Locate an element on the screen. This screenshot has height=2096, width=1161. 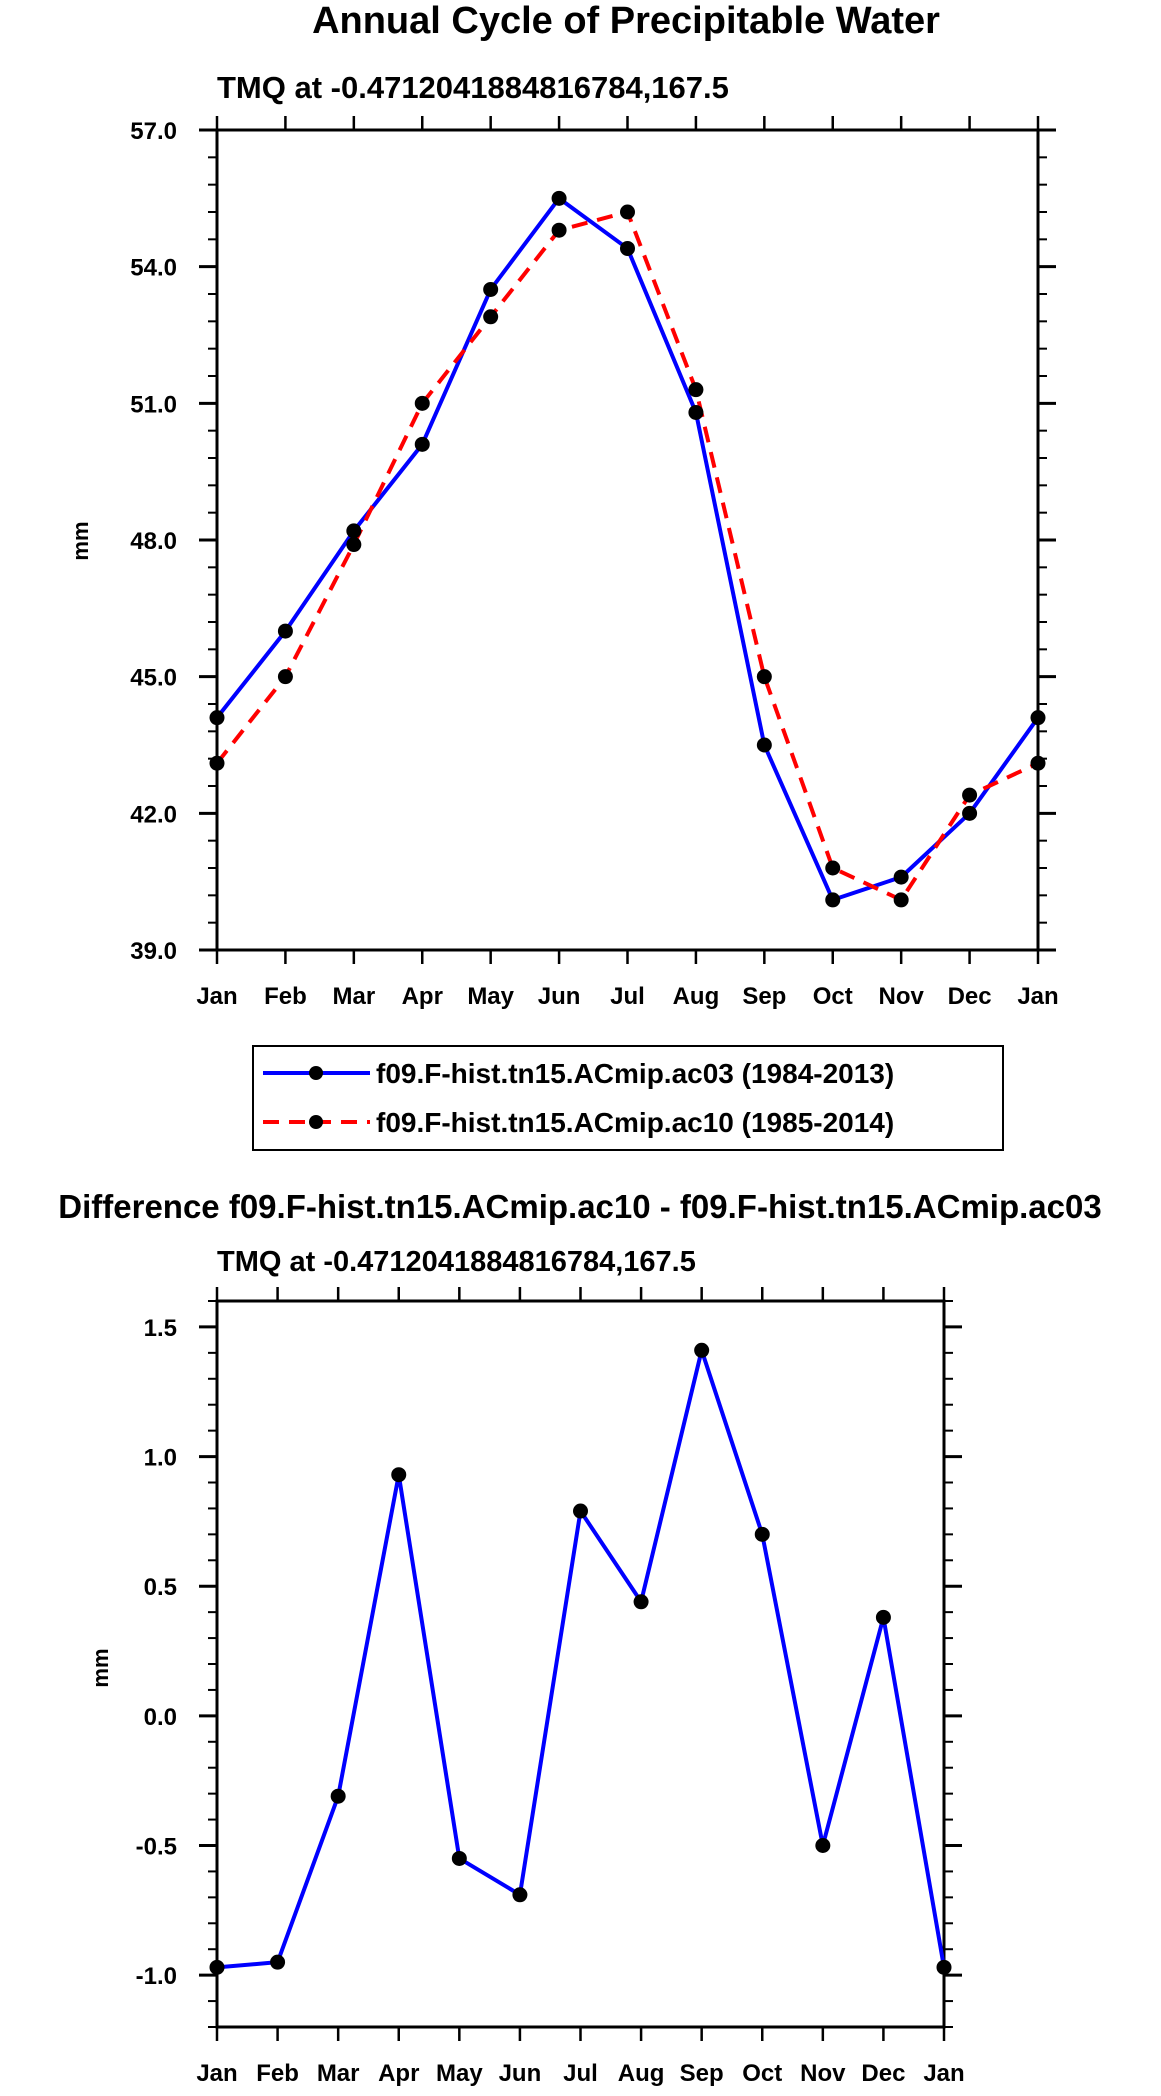
chart1-xtick-label: Dec is located at coordinates (970, 996).